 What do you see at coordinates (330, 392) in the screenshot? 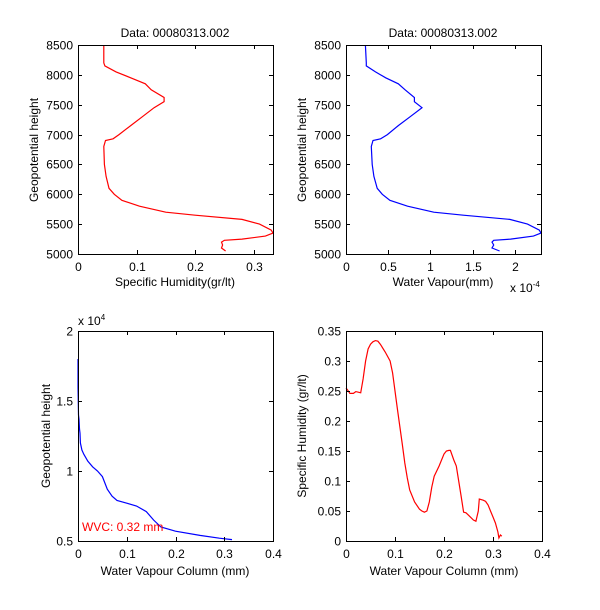
I see `y-tick-label: 0.25` at bounding box center [330, 392].